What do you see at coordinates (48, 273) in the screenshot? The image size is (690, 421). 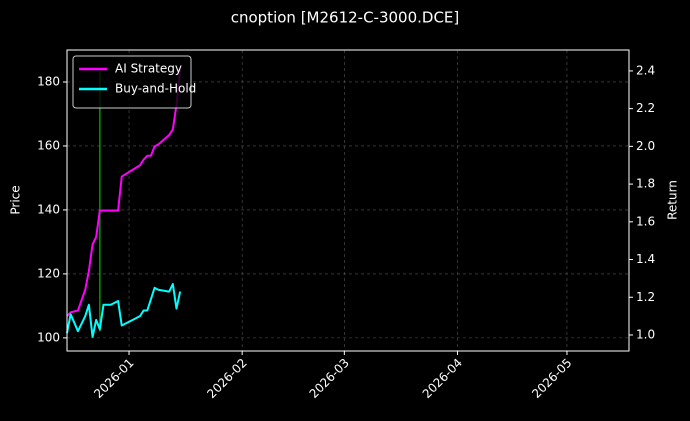 I see `y-tick-label: 120` at bounding box center [48, 273].